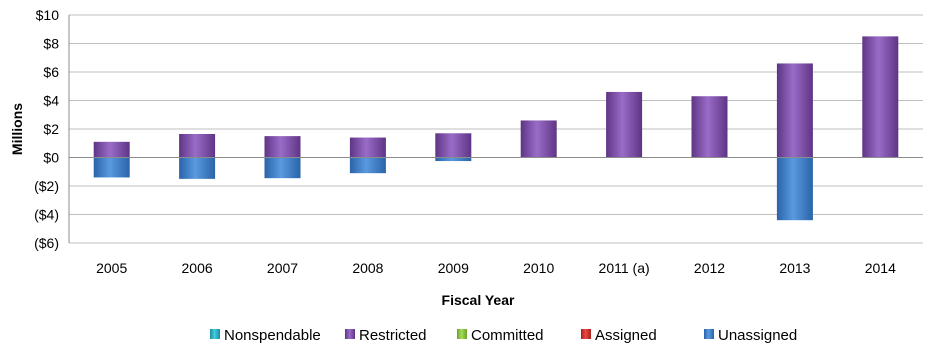 This screenshot has height=351, width=933. I want to click on bar-restricted-2014, so click(880, 97).